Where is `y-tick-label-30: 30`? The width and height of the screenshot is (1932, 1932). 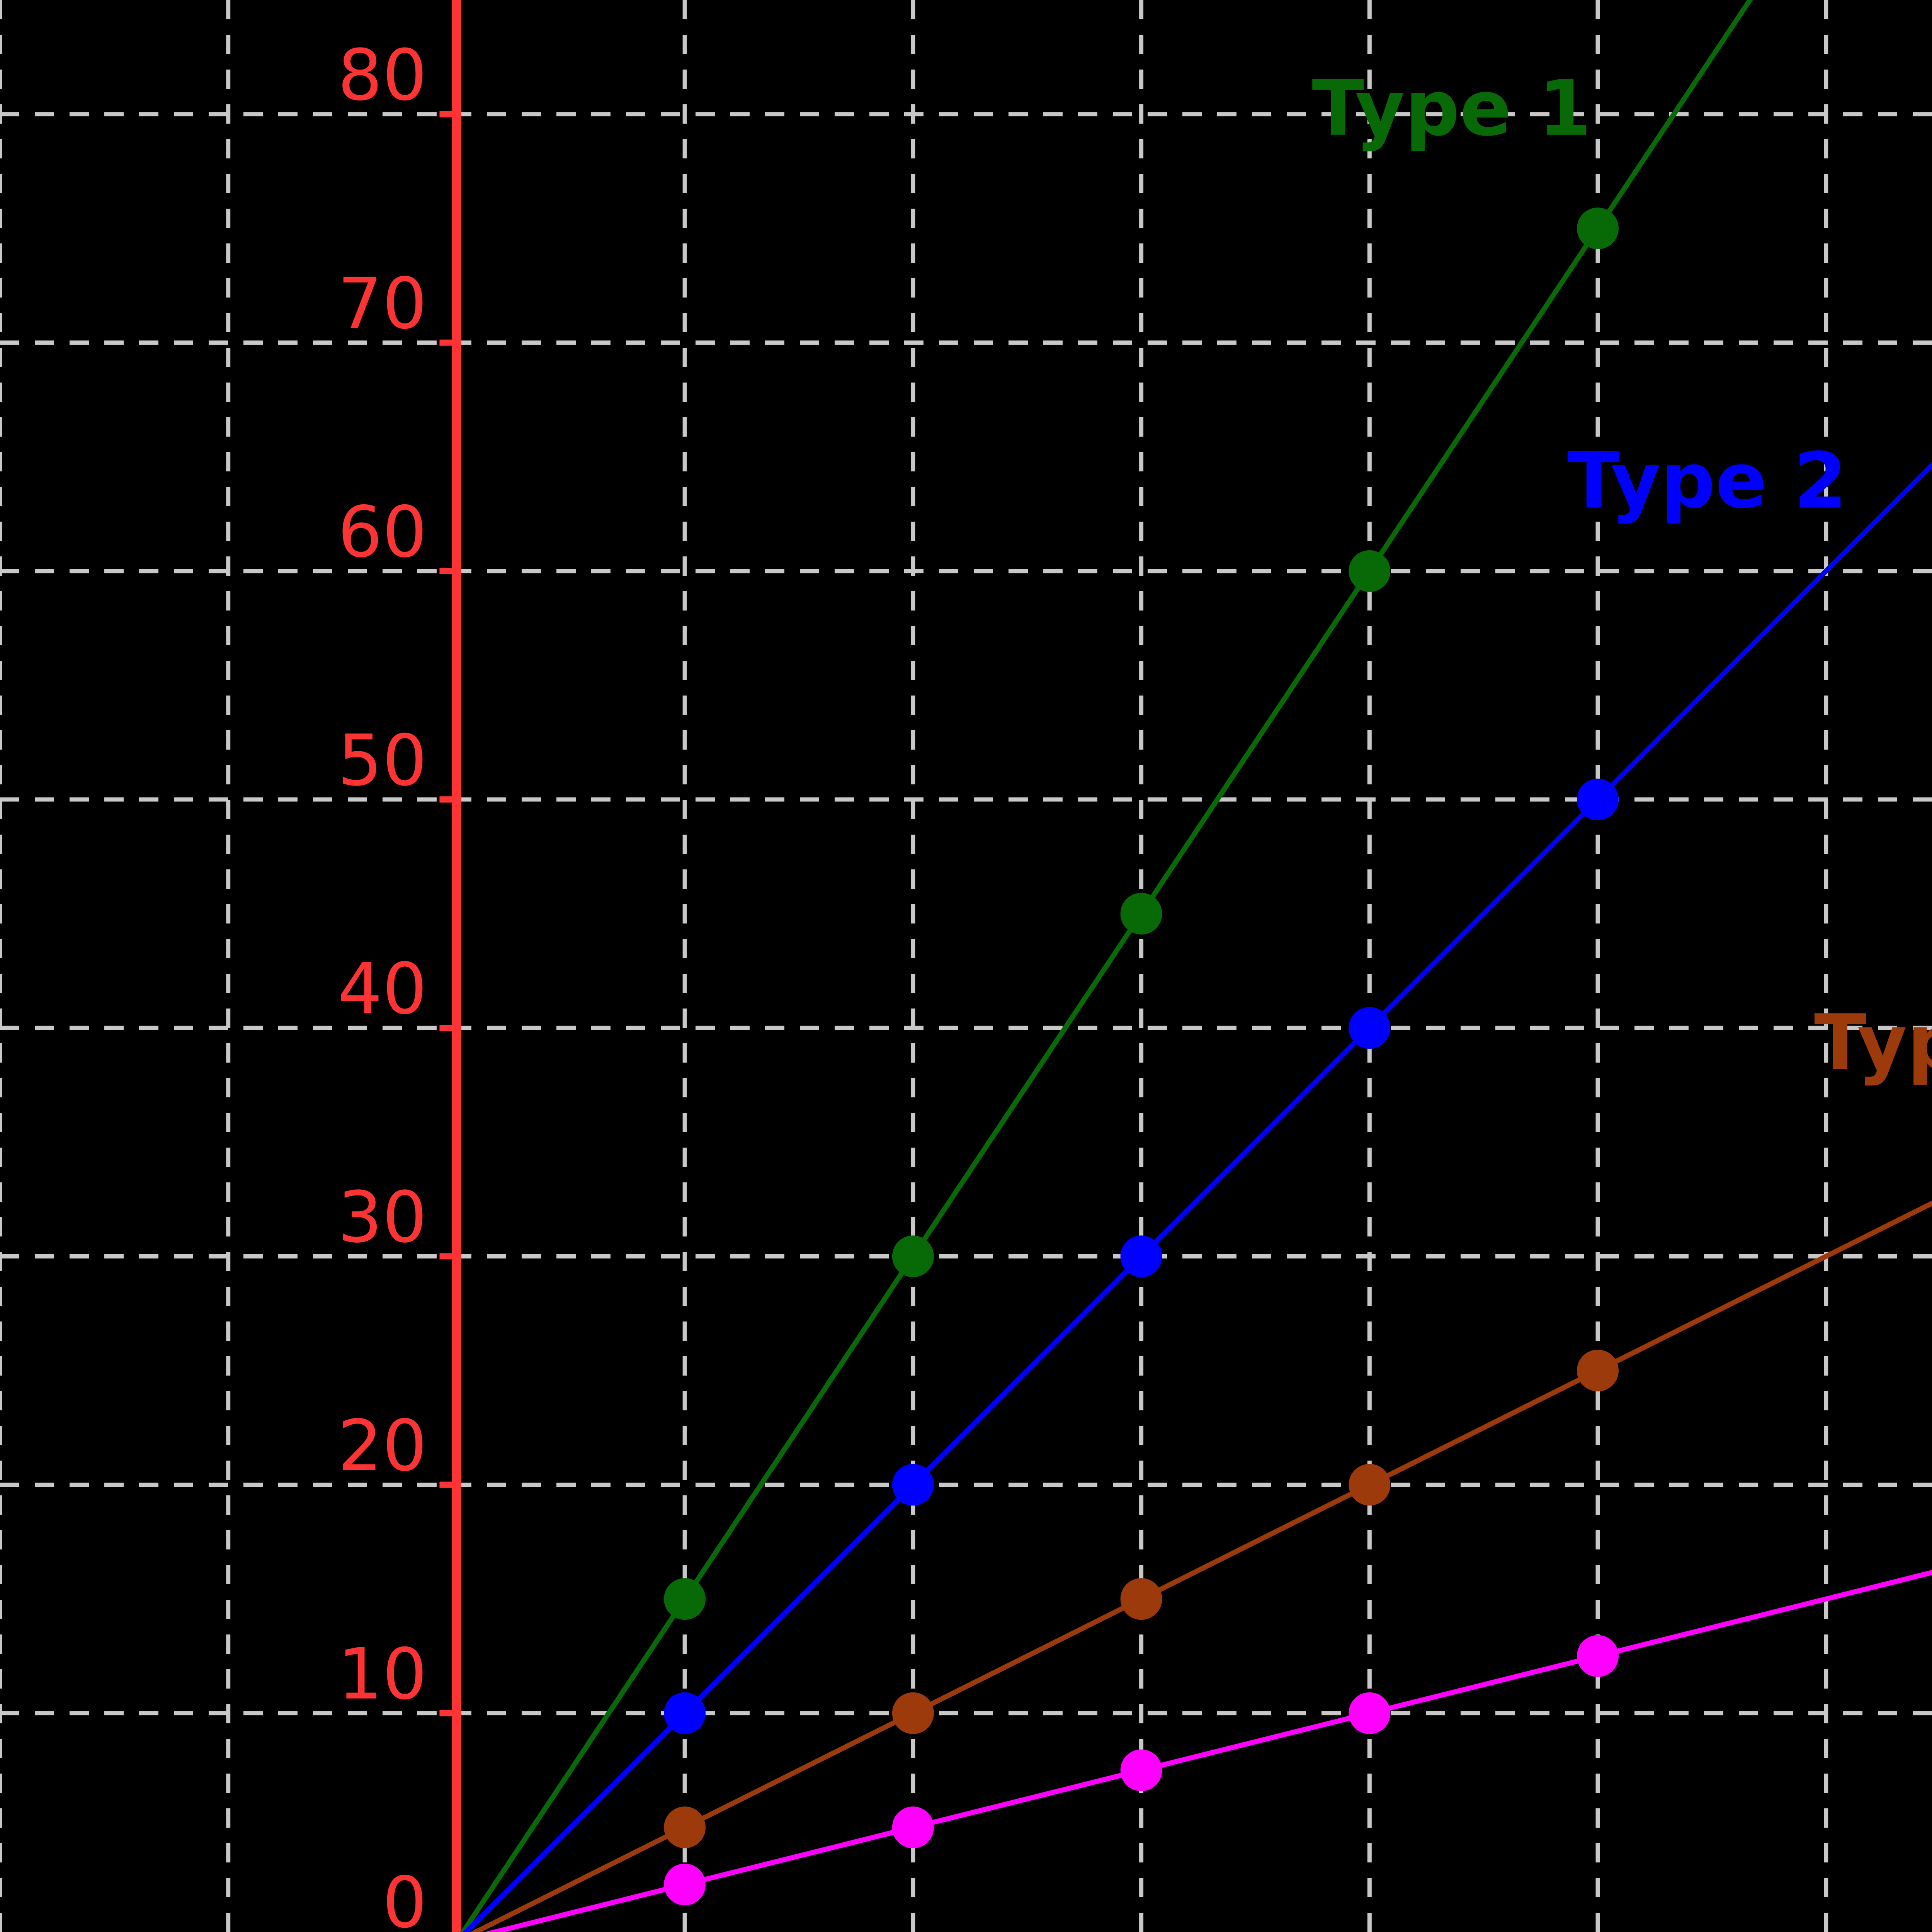 y-tick-label-30: 30 is located at coordinates (383, 1217).